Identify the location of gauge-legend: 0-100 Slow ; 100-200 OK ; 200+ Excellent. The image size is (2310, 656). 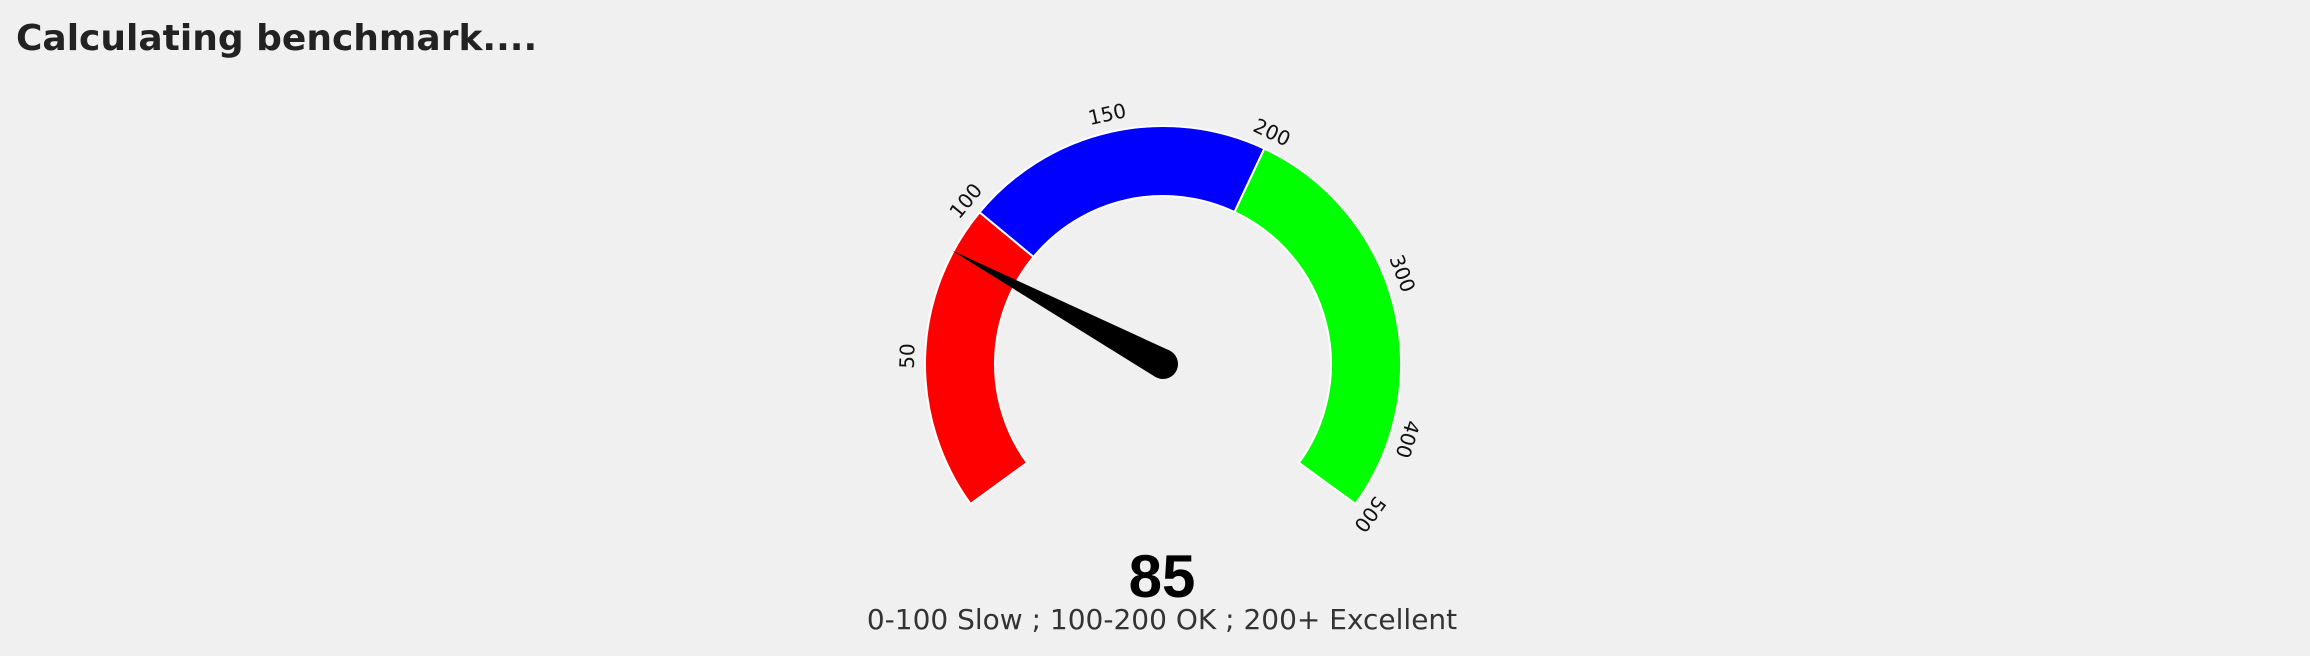
(1162, 619).